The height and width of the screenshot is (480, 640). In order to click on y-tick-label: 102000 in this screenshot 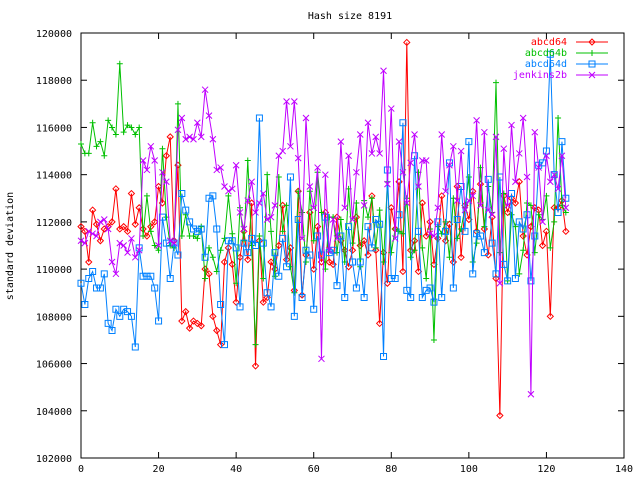, I will do `click(54, 459)`.